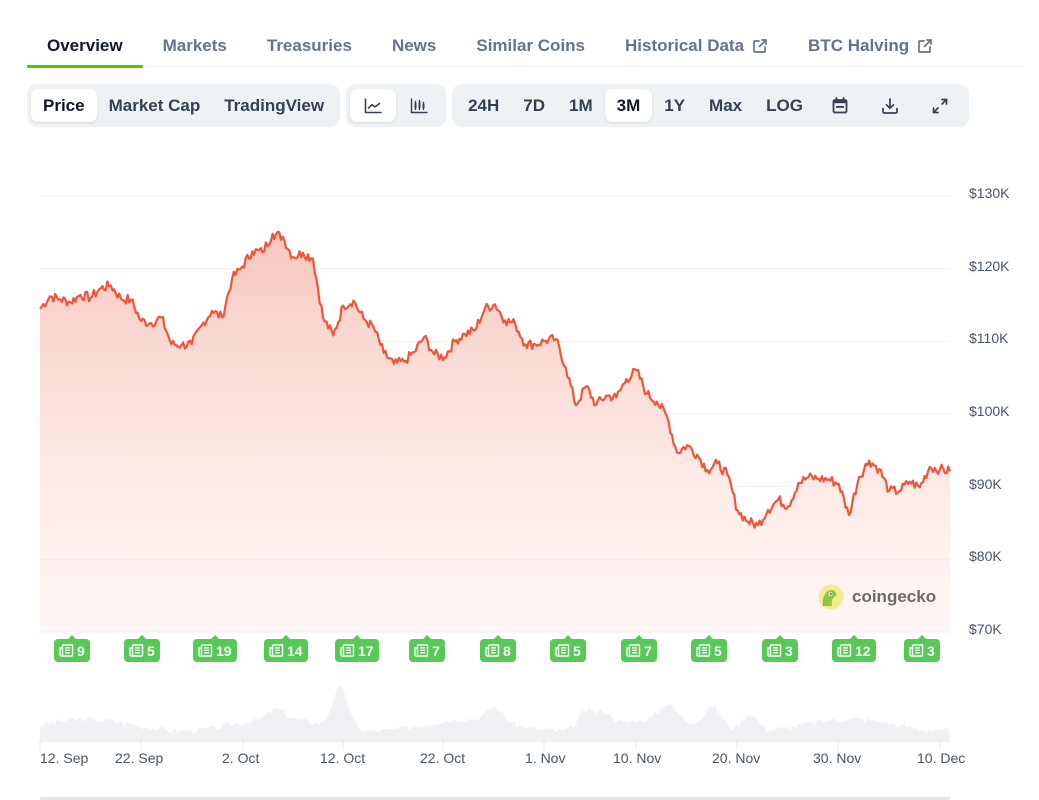 The height and width of the screenshot is (800, 1039). What do you see at coordinates (941, 758) in the screenshot?
I see `x-axis-label: 10. Dec` at bounding box center [941, 758].